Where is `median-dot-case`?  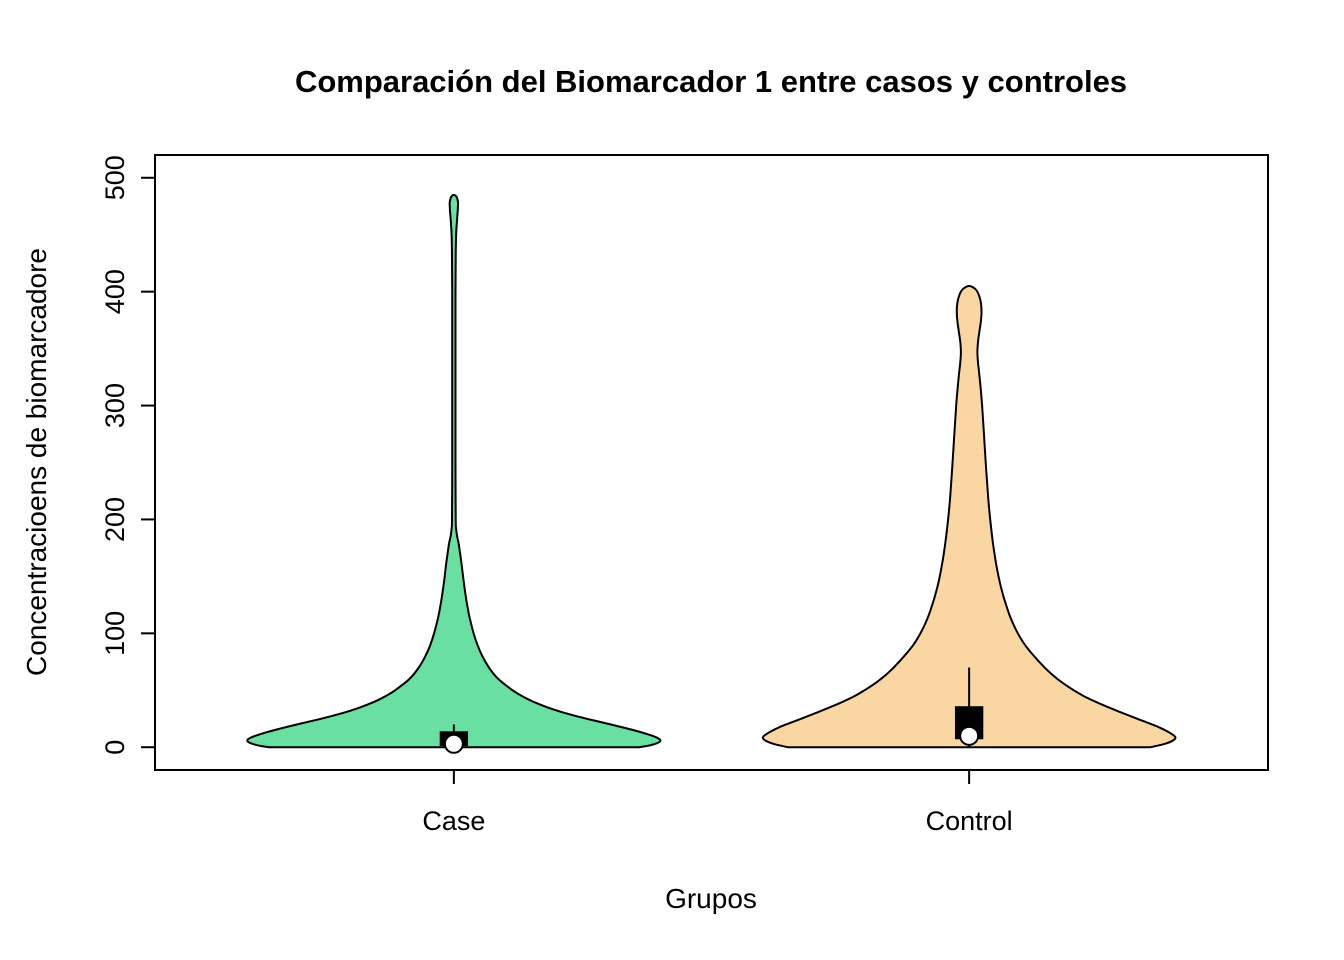 median-dot-case is located at coordinates (453, 743).